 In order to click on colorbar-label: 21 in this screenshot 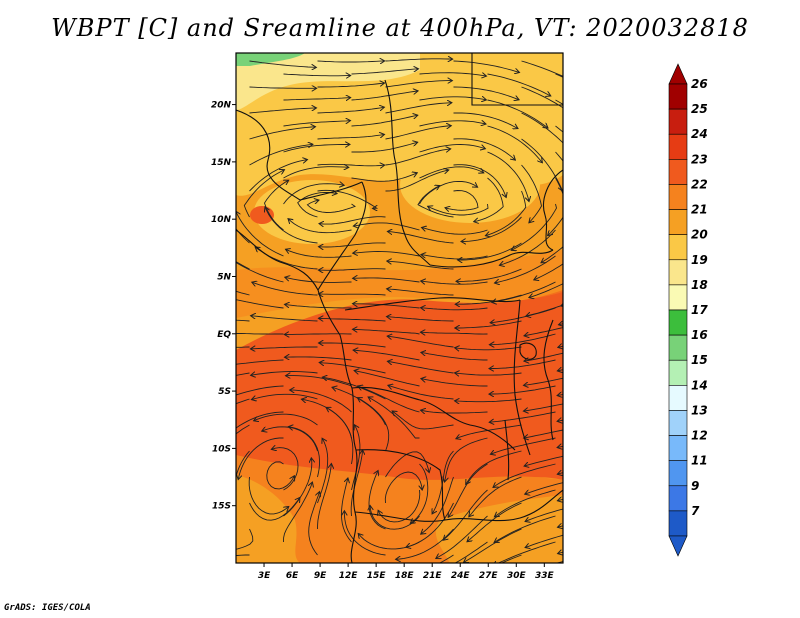, I will do `click(699, 210)`.